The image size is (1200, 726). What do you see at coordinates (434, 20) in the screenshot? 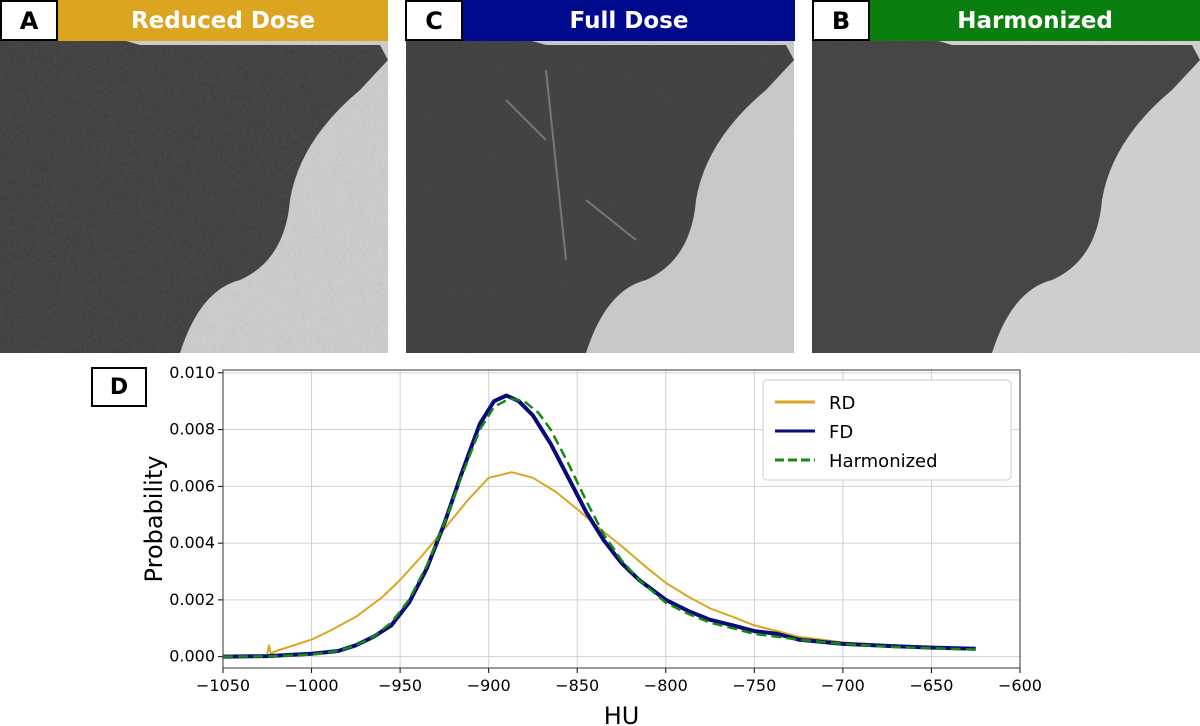
I see `panel-letter: C` at bounding box center [434, 20].